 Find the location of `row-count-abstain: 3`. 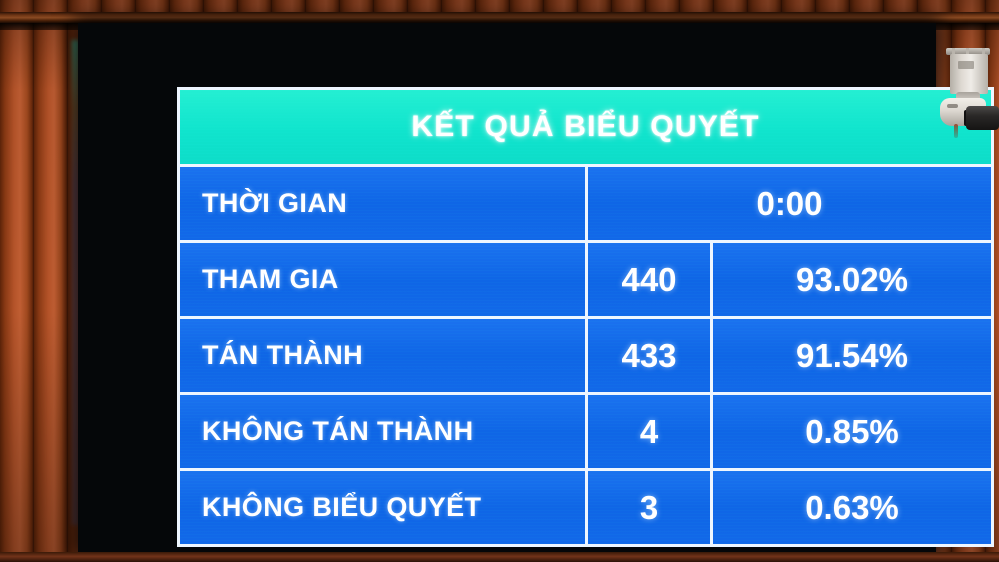

row-count-abstain: 3 is located at coordinates (647, 507).